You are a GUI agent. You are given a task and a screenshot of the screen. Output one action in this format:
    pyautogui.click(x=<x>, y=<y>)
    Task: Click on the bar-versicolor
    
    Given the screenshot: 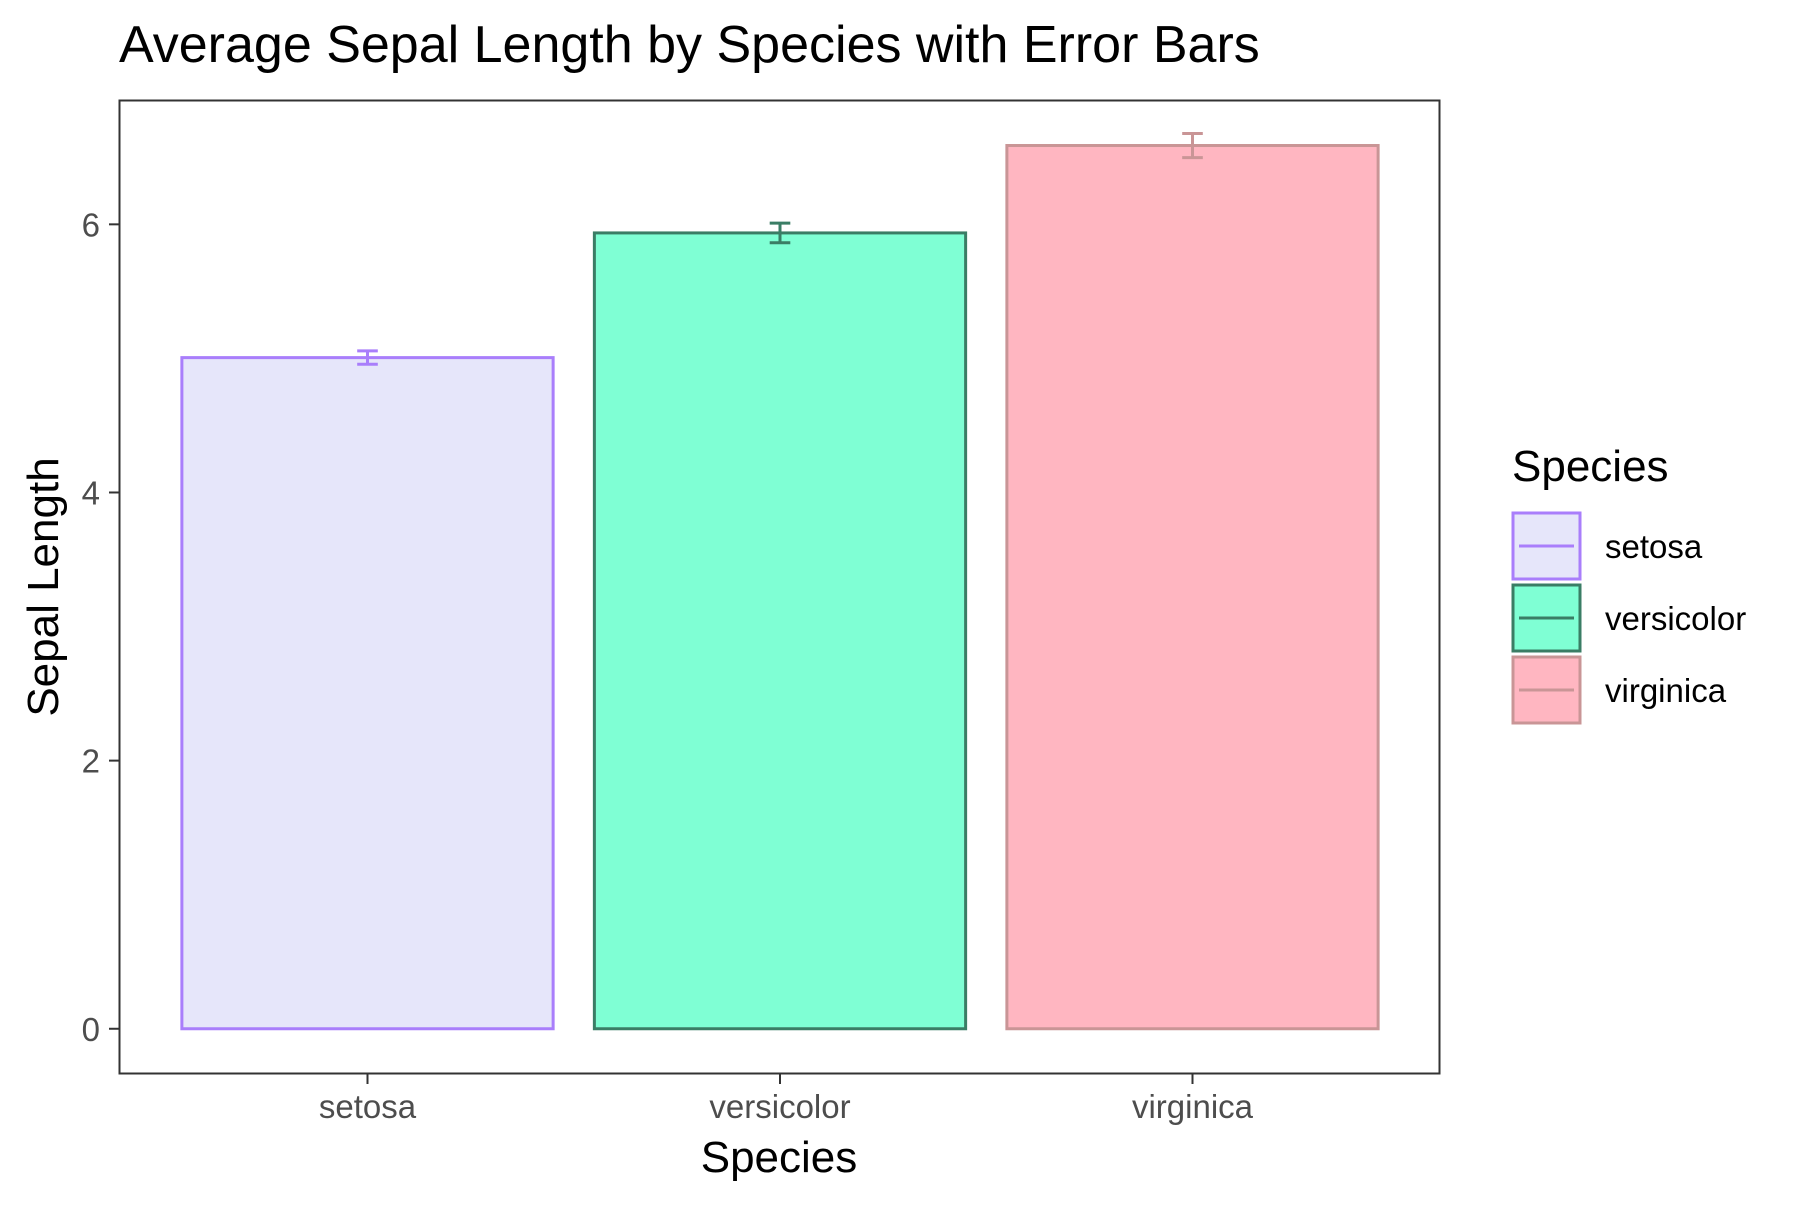 What is the action you would take?
    pyautogui.click(x=780, y=631)
    